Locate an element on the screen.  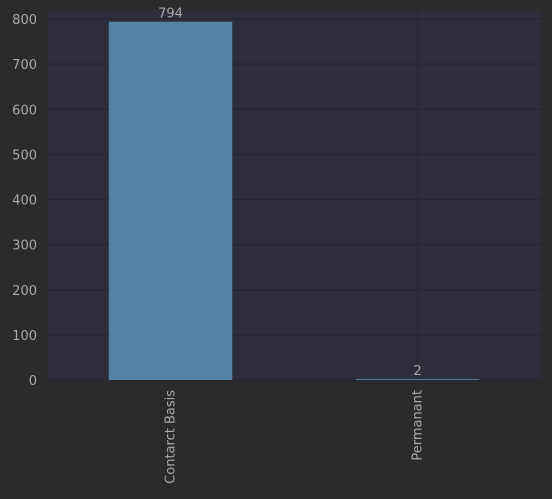
y-tick-label: 500 is located at coordinates (24, 155).